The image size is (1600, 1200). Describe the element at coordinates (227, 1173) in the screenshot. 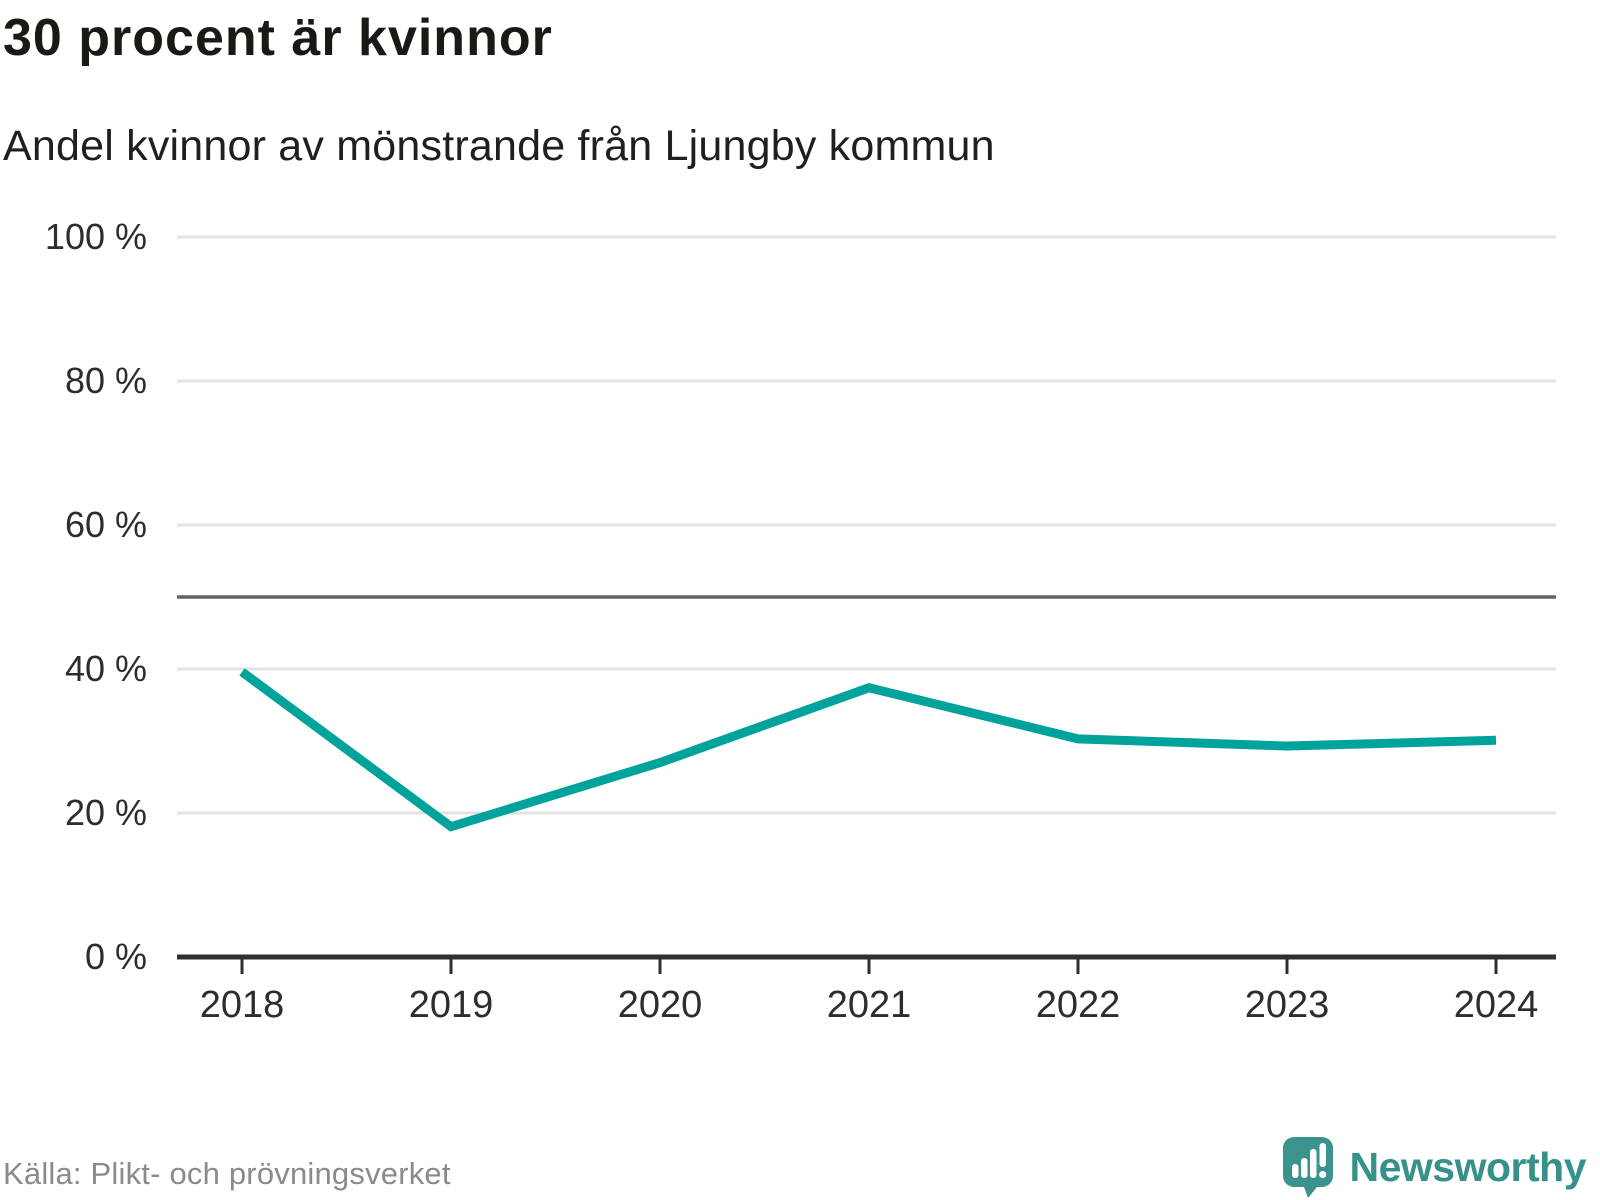

I see `source-note: Källa: Plikt- och prövningsverket` at that location.